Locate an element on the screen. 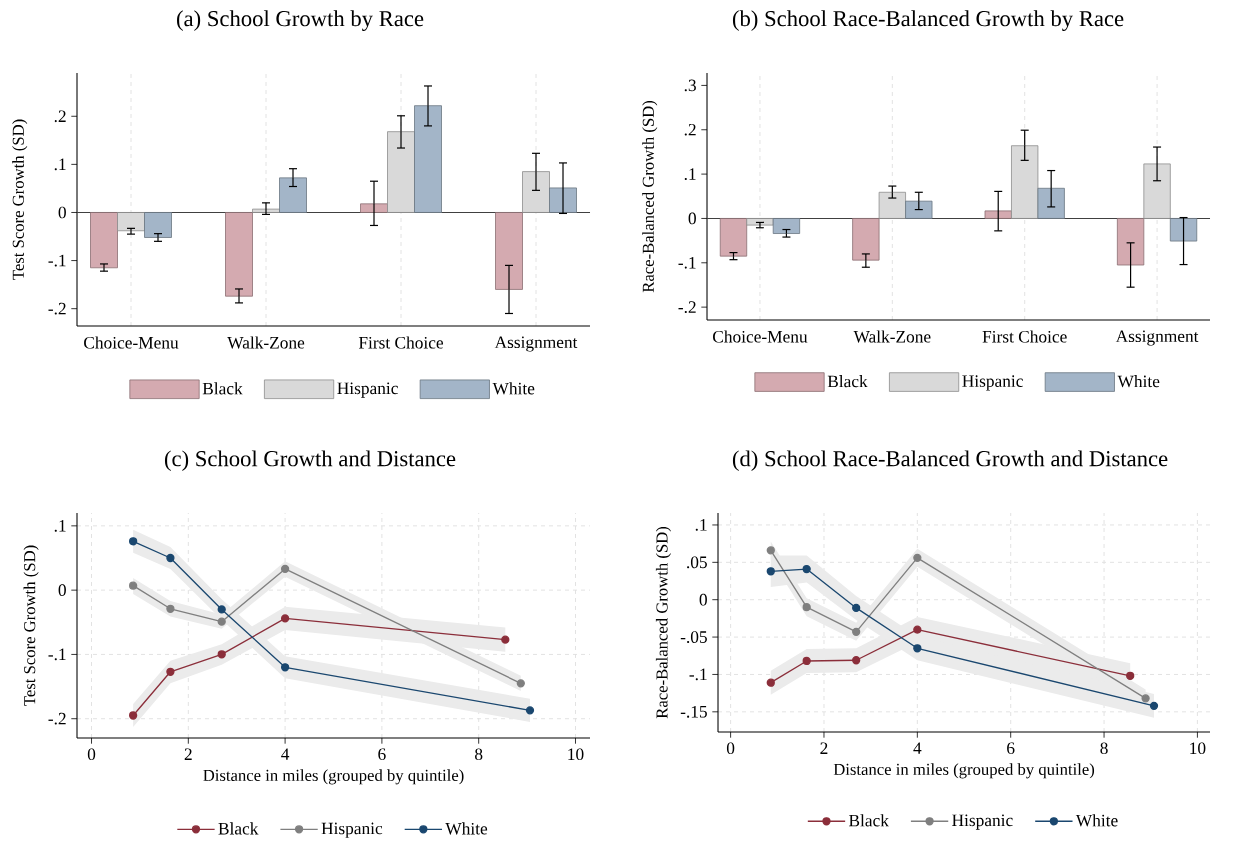 This screenshot has width=1244, height=842. y-tick-label: -.15 is located at coordinates (693, 711).